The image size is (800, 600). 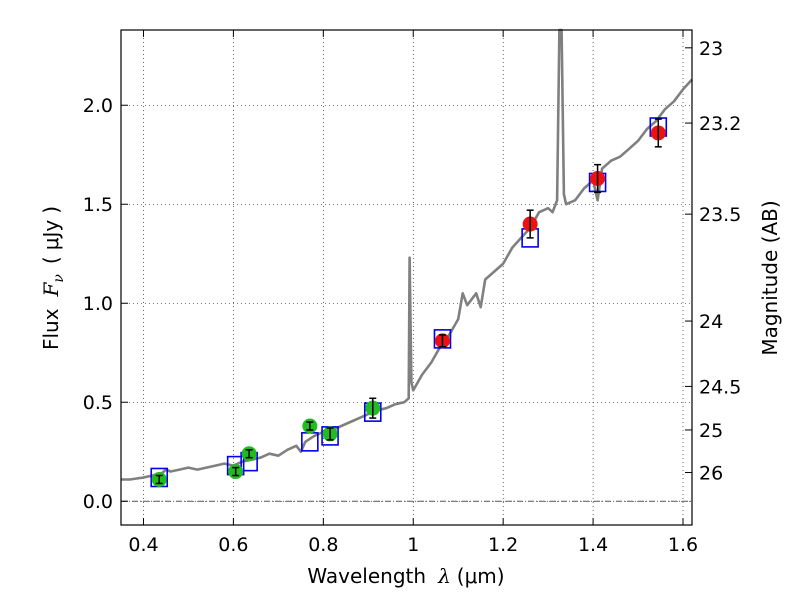 What do you see at coordinates (323, 545) in the screenshot?
I see `x-tick-label: 0.8` at bounding box center [323, 545].